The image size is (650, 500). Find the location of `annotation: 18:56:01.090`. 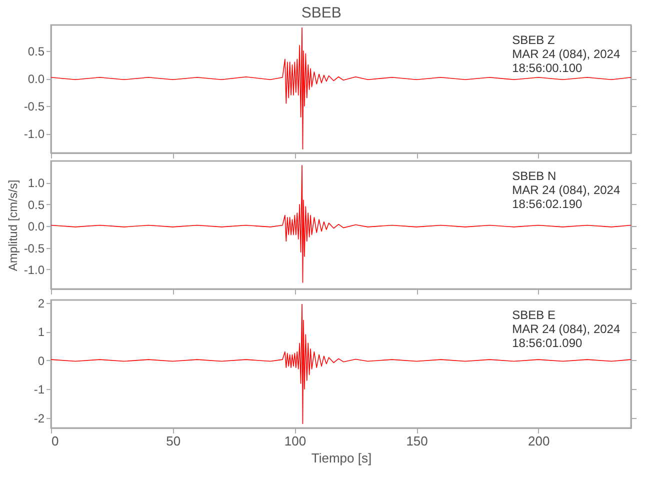

annotation: 18:56:01.090 is located at coordinates (547, 343).